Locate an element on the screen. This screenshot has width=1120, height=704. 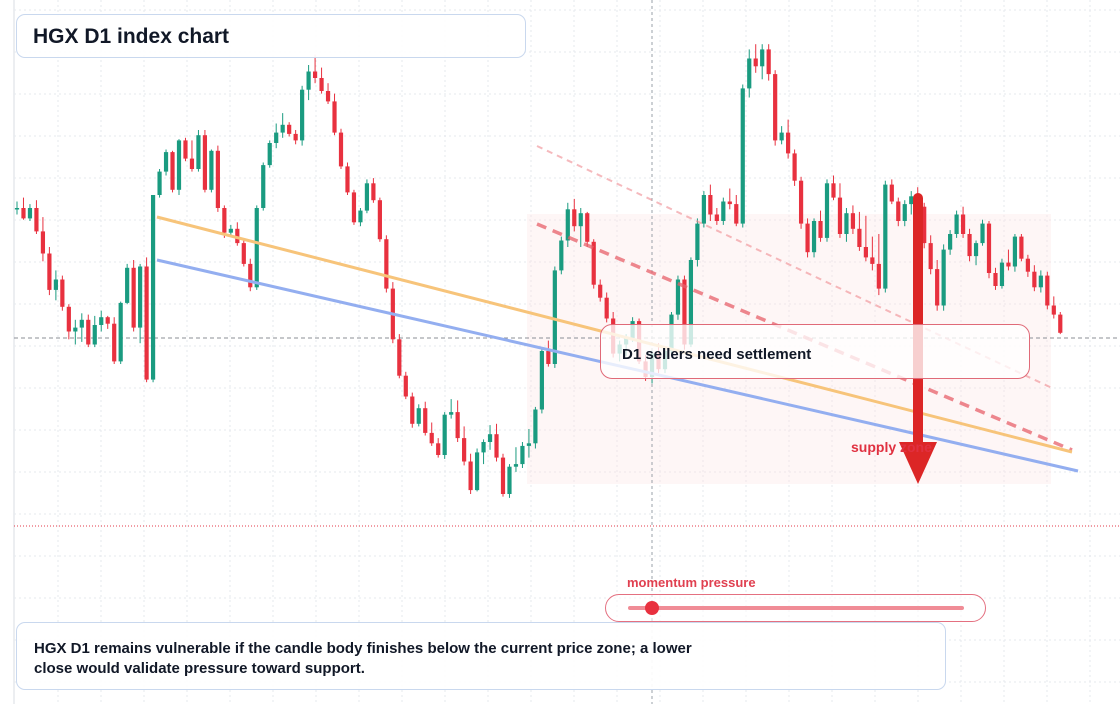
down-arrow-head-icon is located at coordinates (918, 463).